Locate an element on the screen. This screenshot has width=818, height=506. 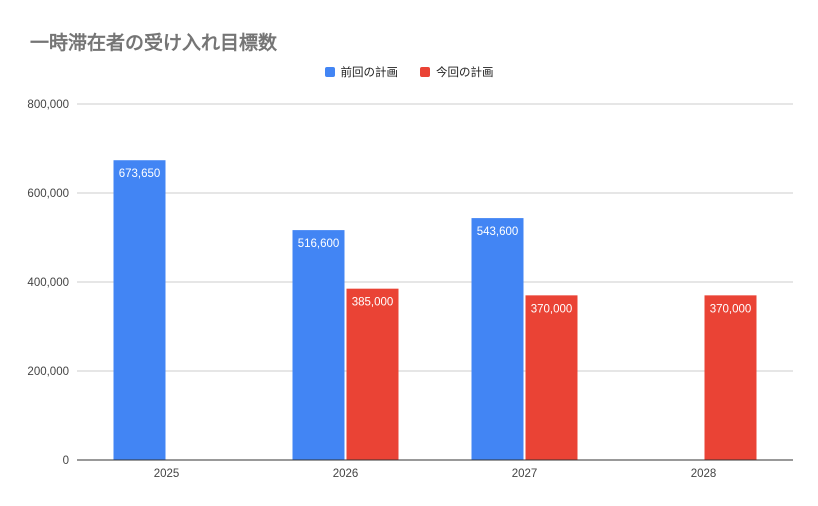
legend-swatch-current-plan is located at coordinates (425, 72).